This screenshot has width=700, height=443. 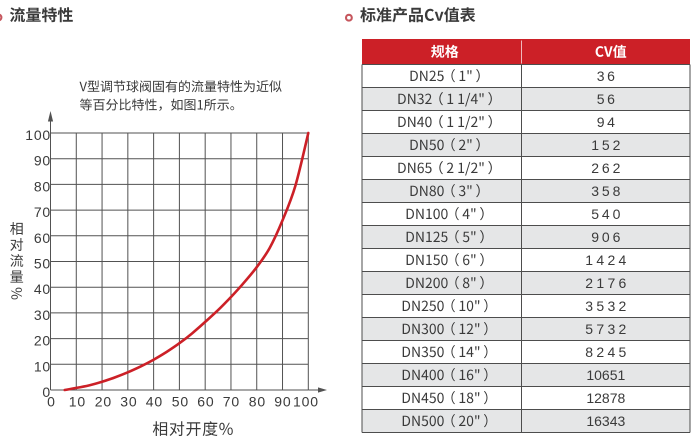 What do you see at coordinates (605, 398) in the screenshot?
I see `svg-text: 12878` at bounding box center [605, 398].